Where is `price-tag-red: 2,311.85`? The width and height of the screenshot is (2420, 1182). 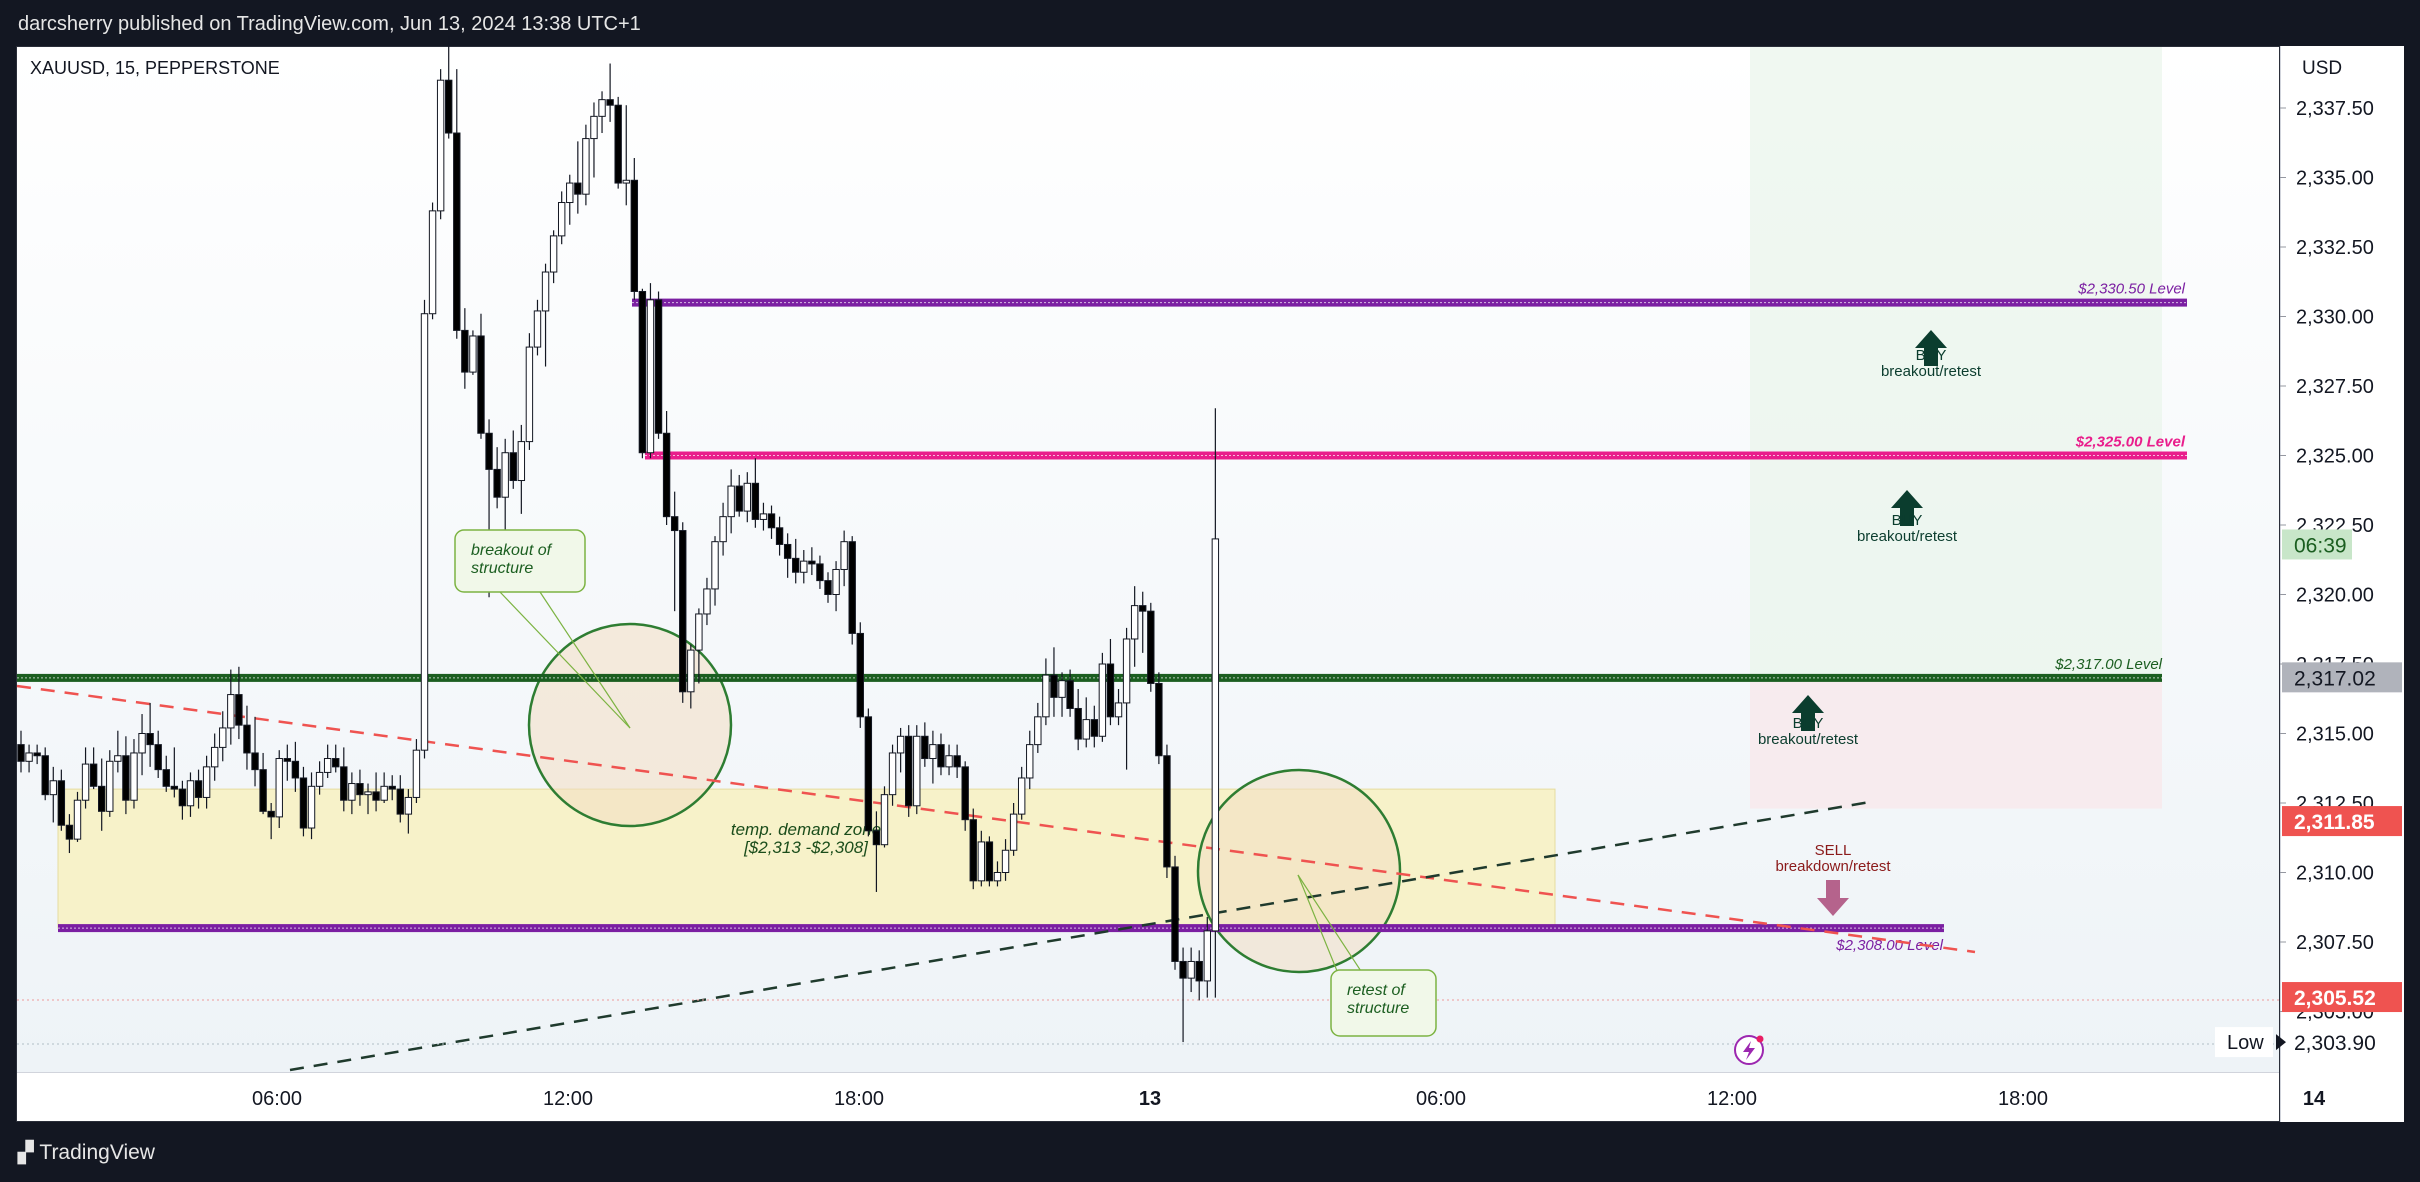
price-tag-red: 2,311.85 is located at coordinates (2342, 821).